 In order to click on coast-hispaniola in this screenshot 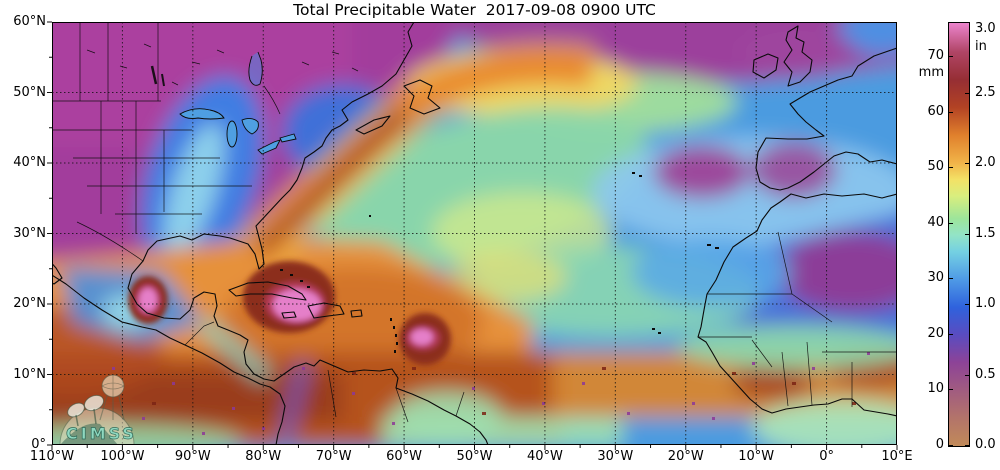, I will do `click(326, 310)`.